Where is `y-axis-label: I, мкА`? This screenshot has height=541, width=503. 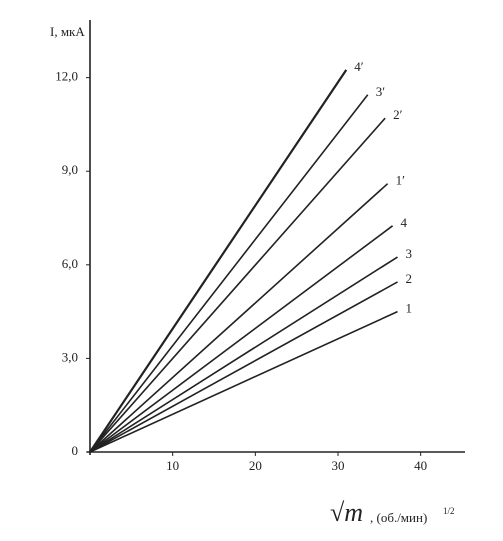
y-axis-label: I, мкА is located at coordinates (67, 31).